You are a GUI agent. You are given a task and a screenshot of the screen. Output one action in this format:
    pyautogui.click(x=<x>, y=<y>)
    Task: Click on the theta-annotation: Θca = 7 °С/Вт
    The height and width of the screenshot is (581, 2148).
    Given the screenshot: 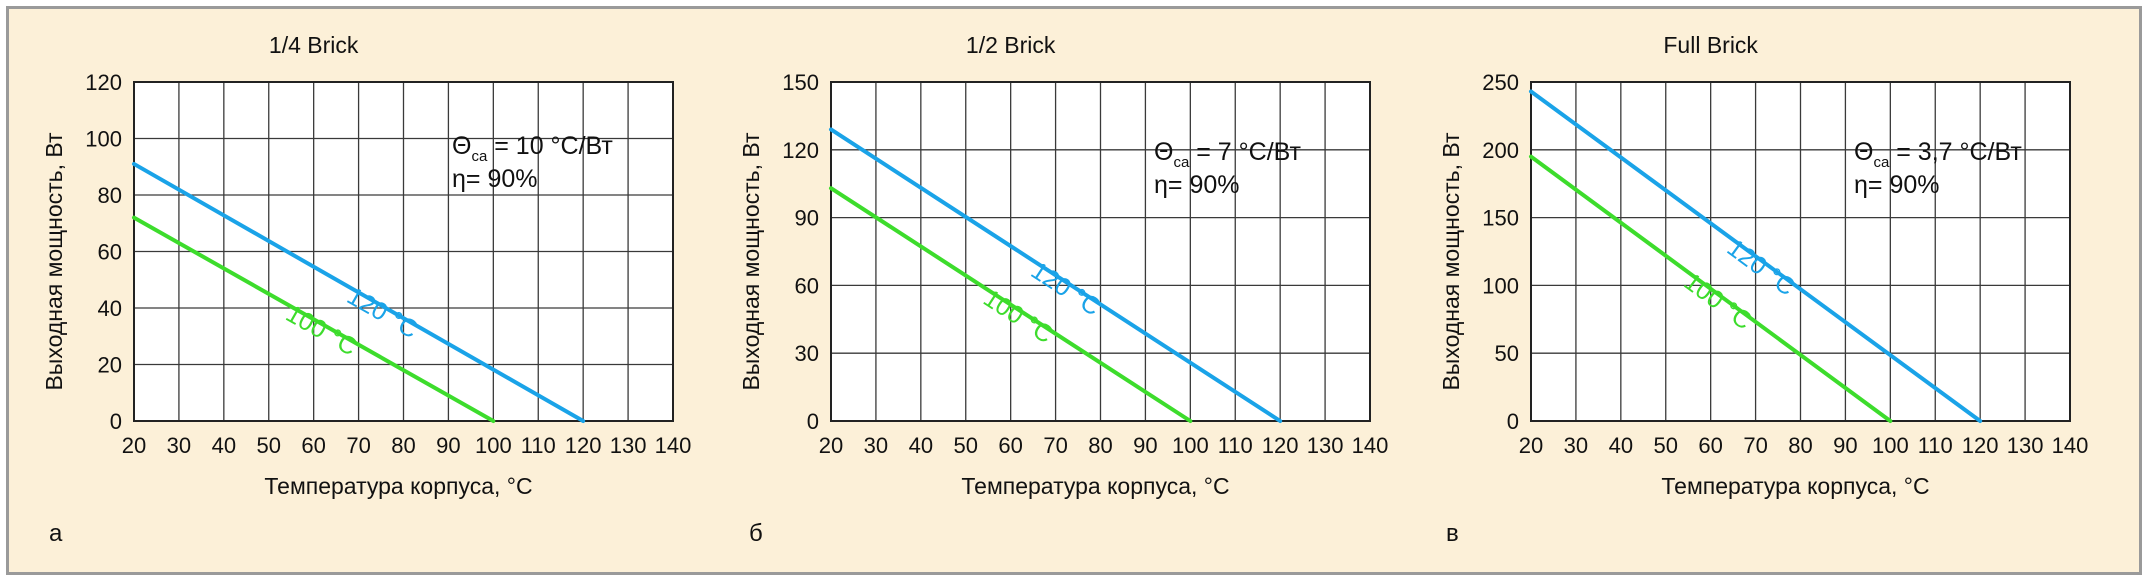 What is the action you would take?
    pyautogui.click(x=1227, y=154)
    